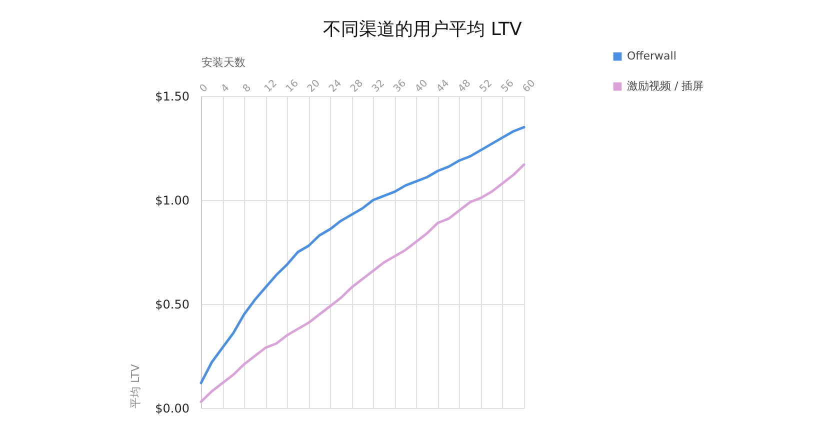  I want to click on x-tick-label: 24, so click(335, 86).